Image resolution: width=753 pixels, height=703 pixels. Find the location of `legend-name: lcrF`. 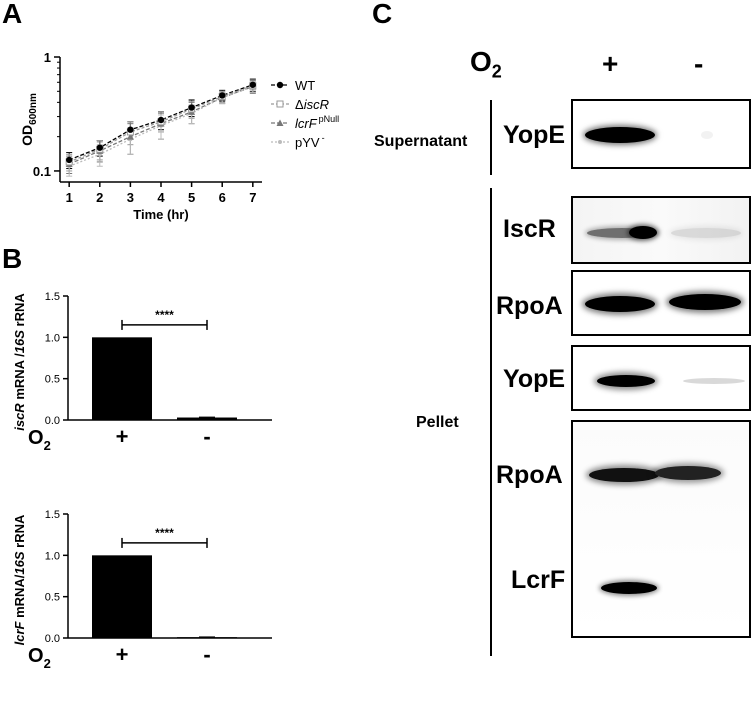

legend-name: lcrF is located at coordinates (306, 123).